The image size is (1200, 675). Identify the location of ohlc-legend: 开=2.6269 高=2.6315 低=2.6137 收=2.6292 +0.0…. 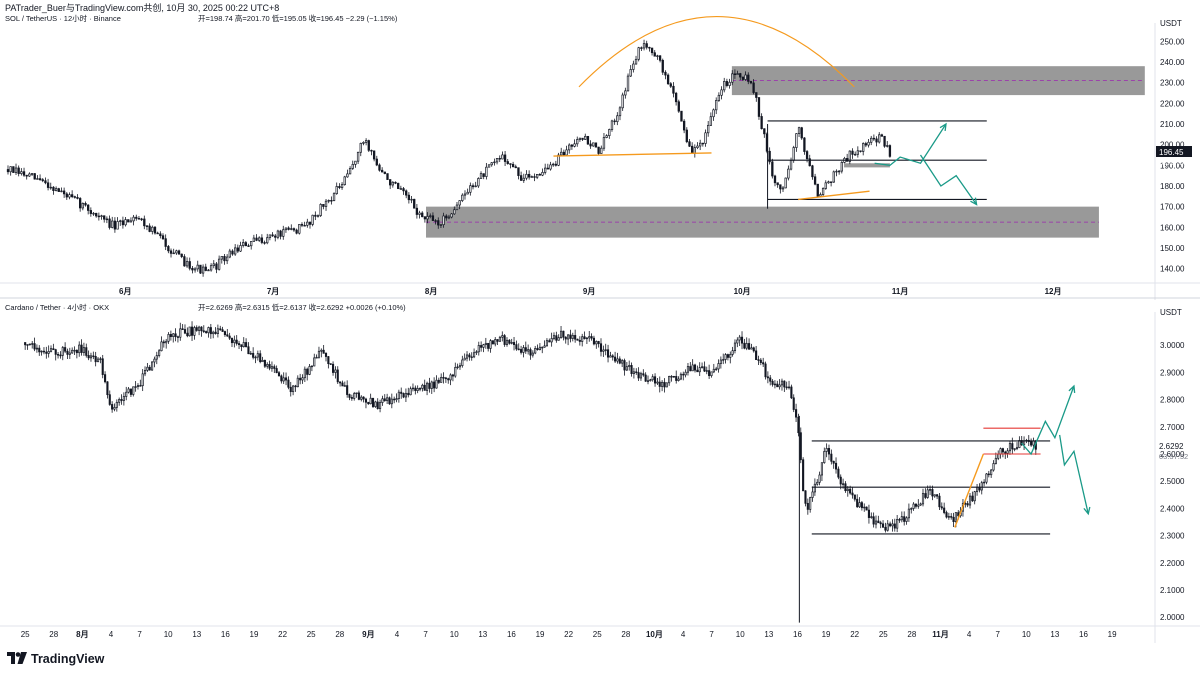
(302, 307).